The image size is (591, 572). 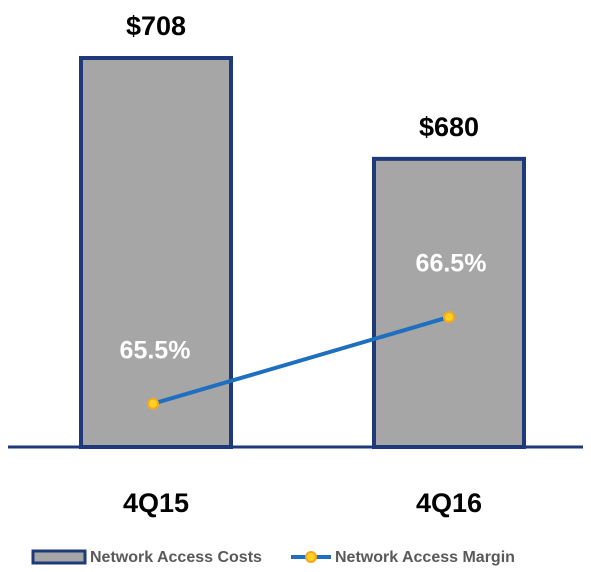 I want to click on legend-label: Network Access Margin, so click(x=425, y=557).